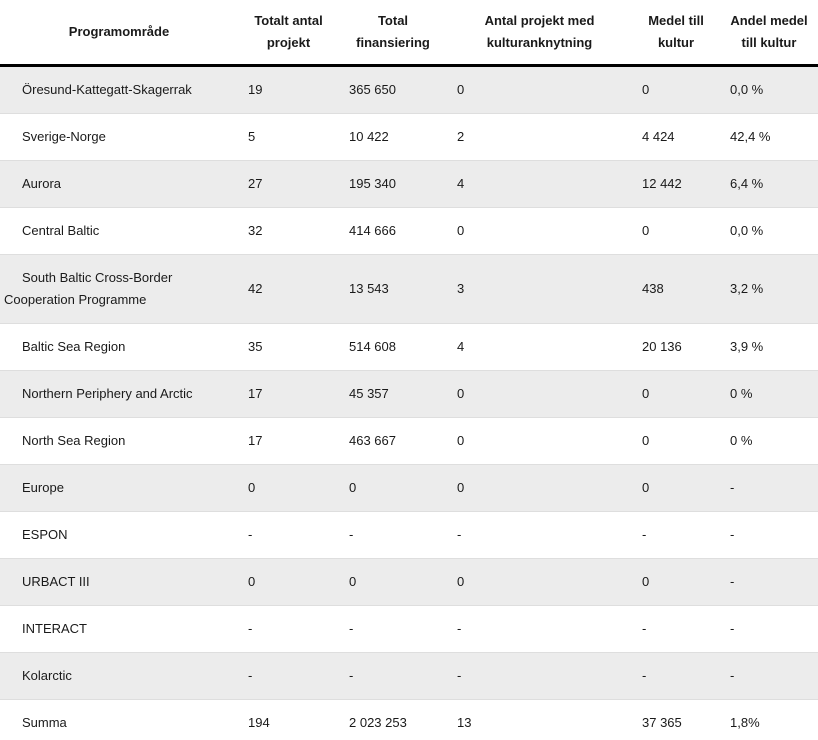 Image resolution: width=818 pixels, height=740 pixels. What do you see at coordinates (288, 231) in the screenshot?
I see `total-projects-cell: 32` at bounding box center [288, 231].